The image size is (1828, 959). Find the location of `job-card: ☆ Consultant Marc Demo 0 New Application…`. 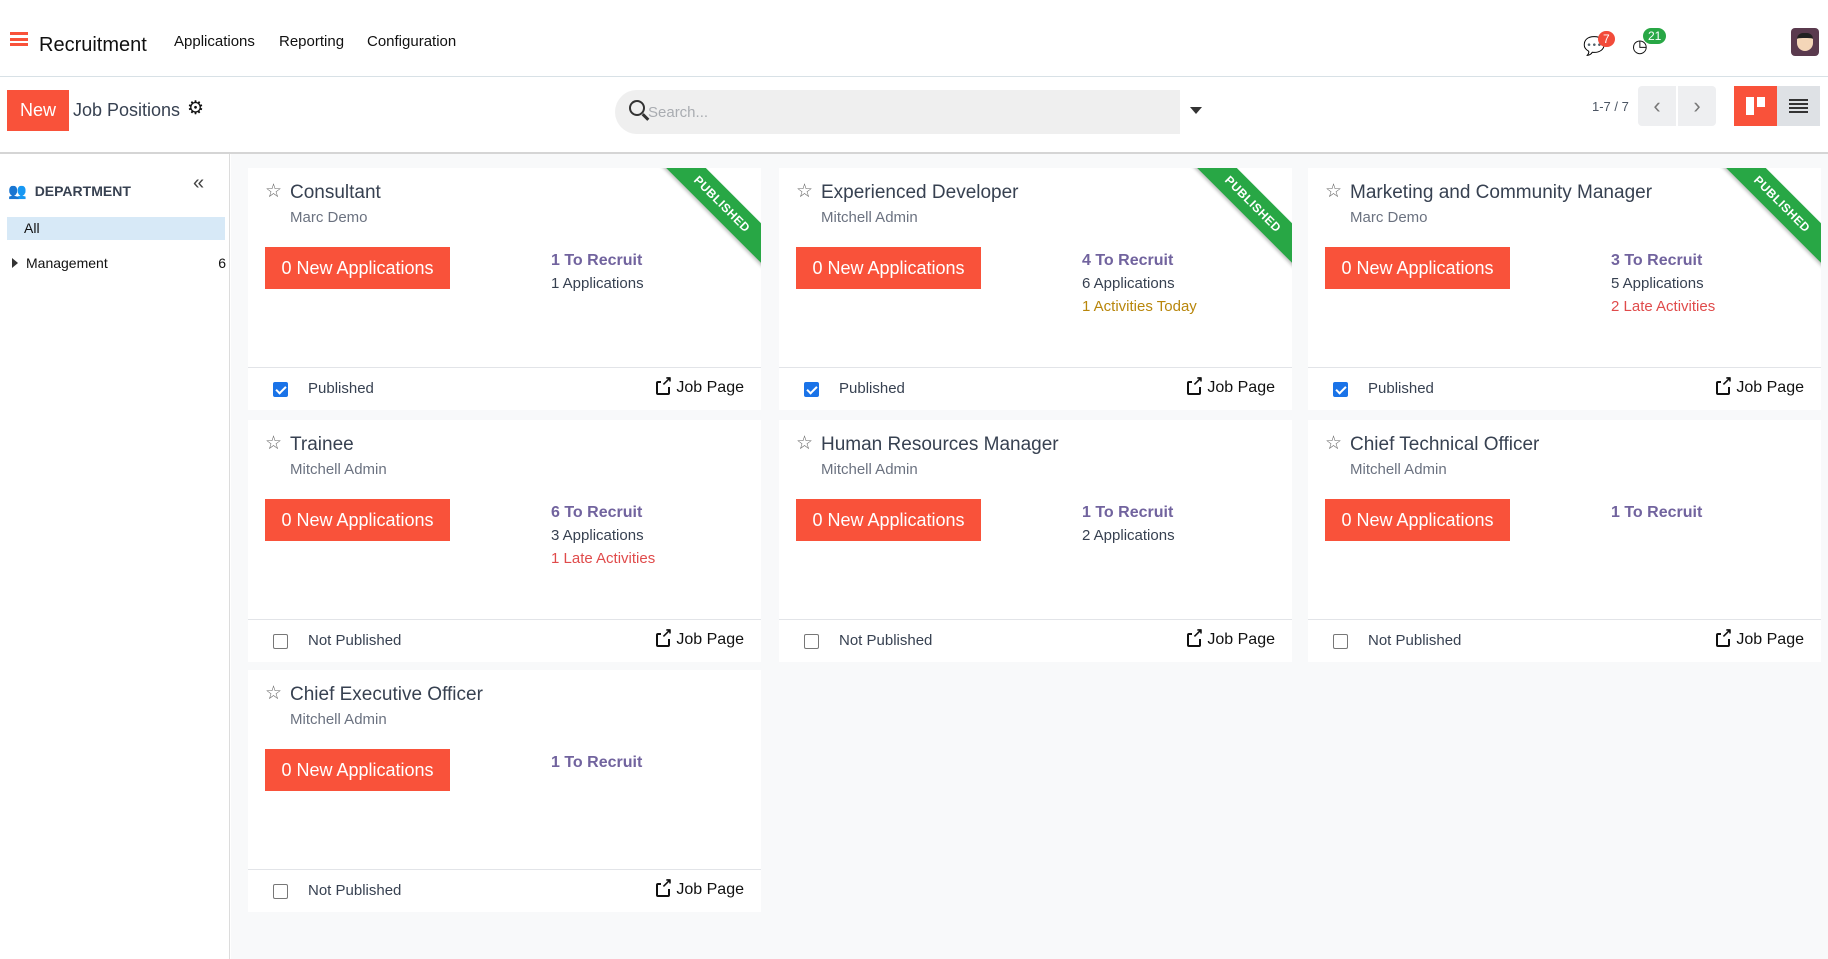

job-card: ☆ Consultant Marc Demo 0 New Application… is located at coordinates (504, 289).